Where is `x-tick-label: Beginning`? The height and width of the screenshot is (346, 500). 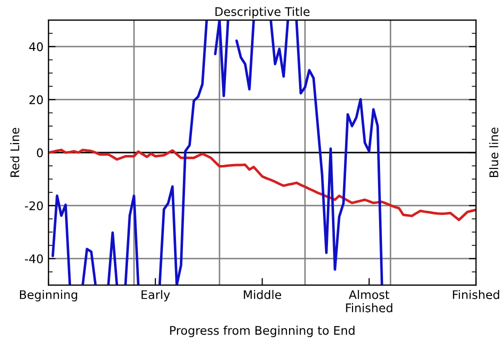
x-tick-label: Beginning is located at coordinates (49, 296).